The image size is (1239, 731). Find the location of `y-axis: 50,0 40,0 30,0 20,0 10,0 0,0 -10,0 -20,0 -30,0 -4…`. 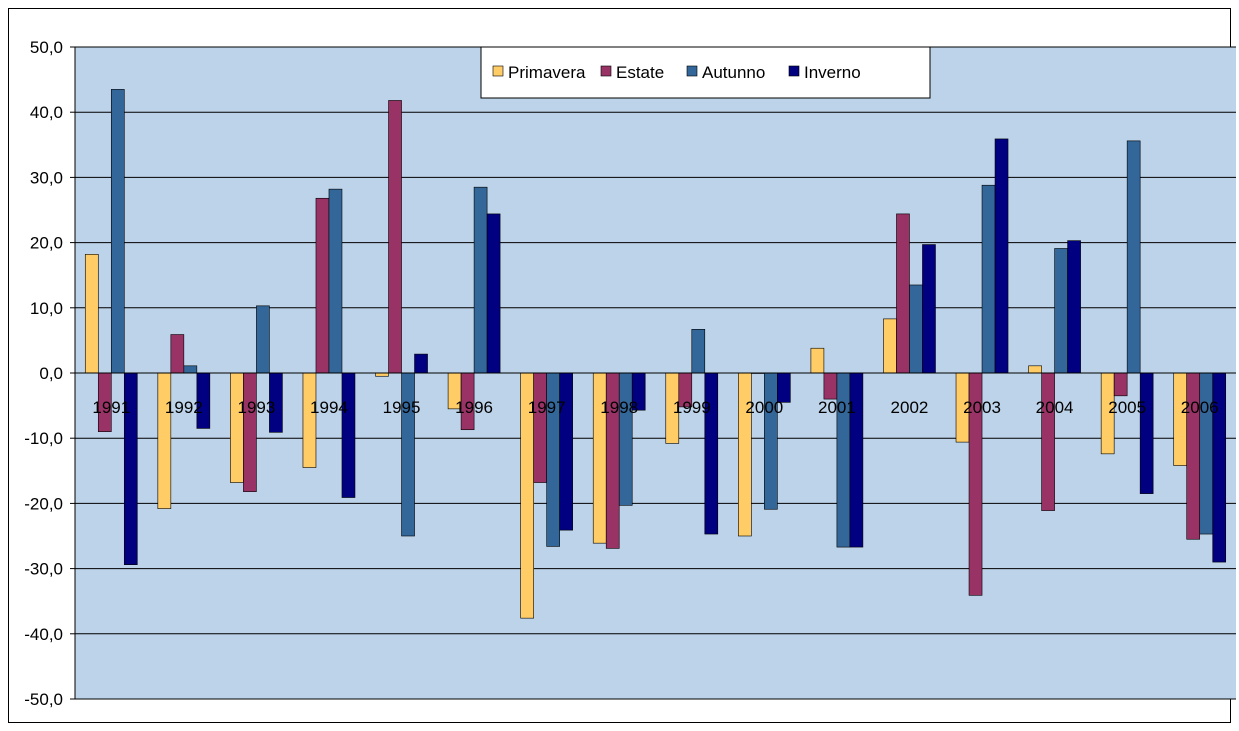

y-axis: 50,0 40,0 30,0 20,0 10,0 0,0 -10,0 -20,0 -30,0 -4… is located at coordinates (50, 373).